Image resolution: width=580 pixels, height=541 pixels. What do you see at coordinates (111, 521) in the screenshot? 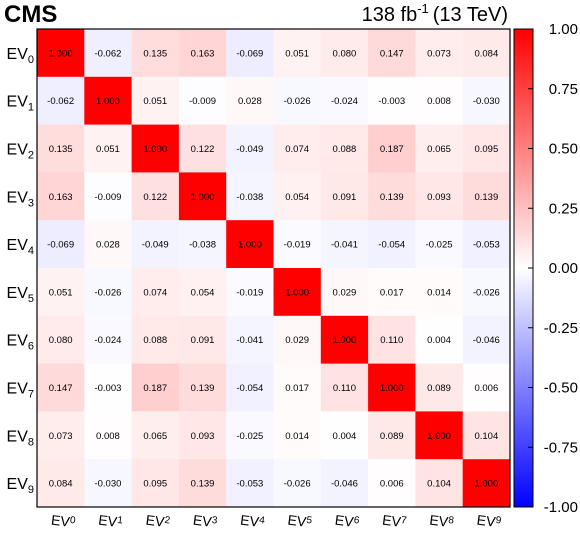
I see `x-tick-label: EV1` at bounding box center [111, 521].